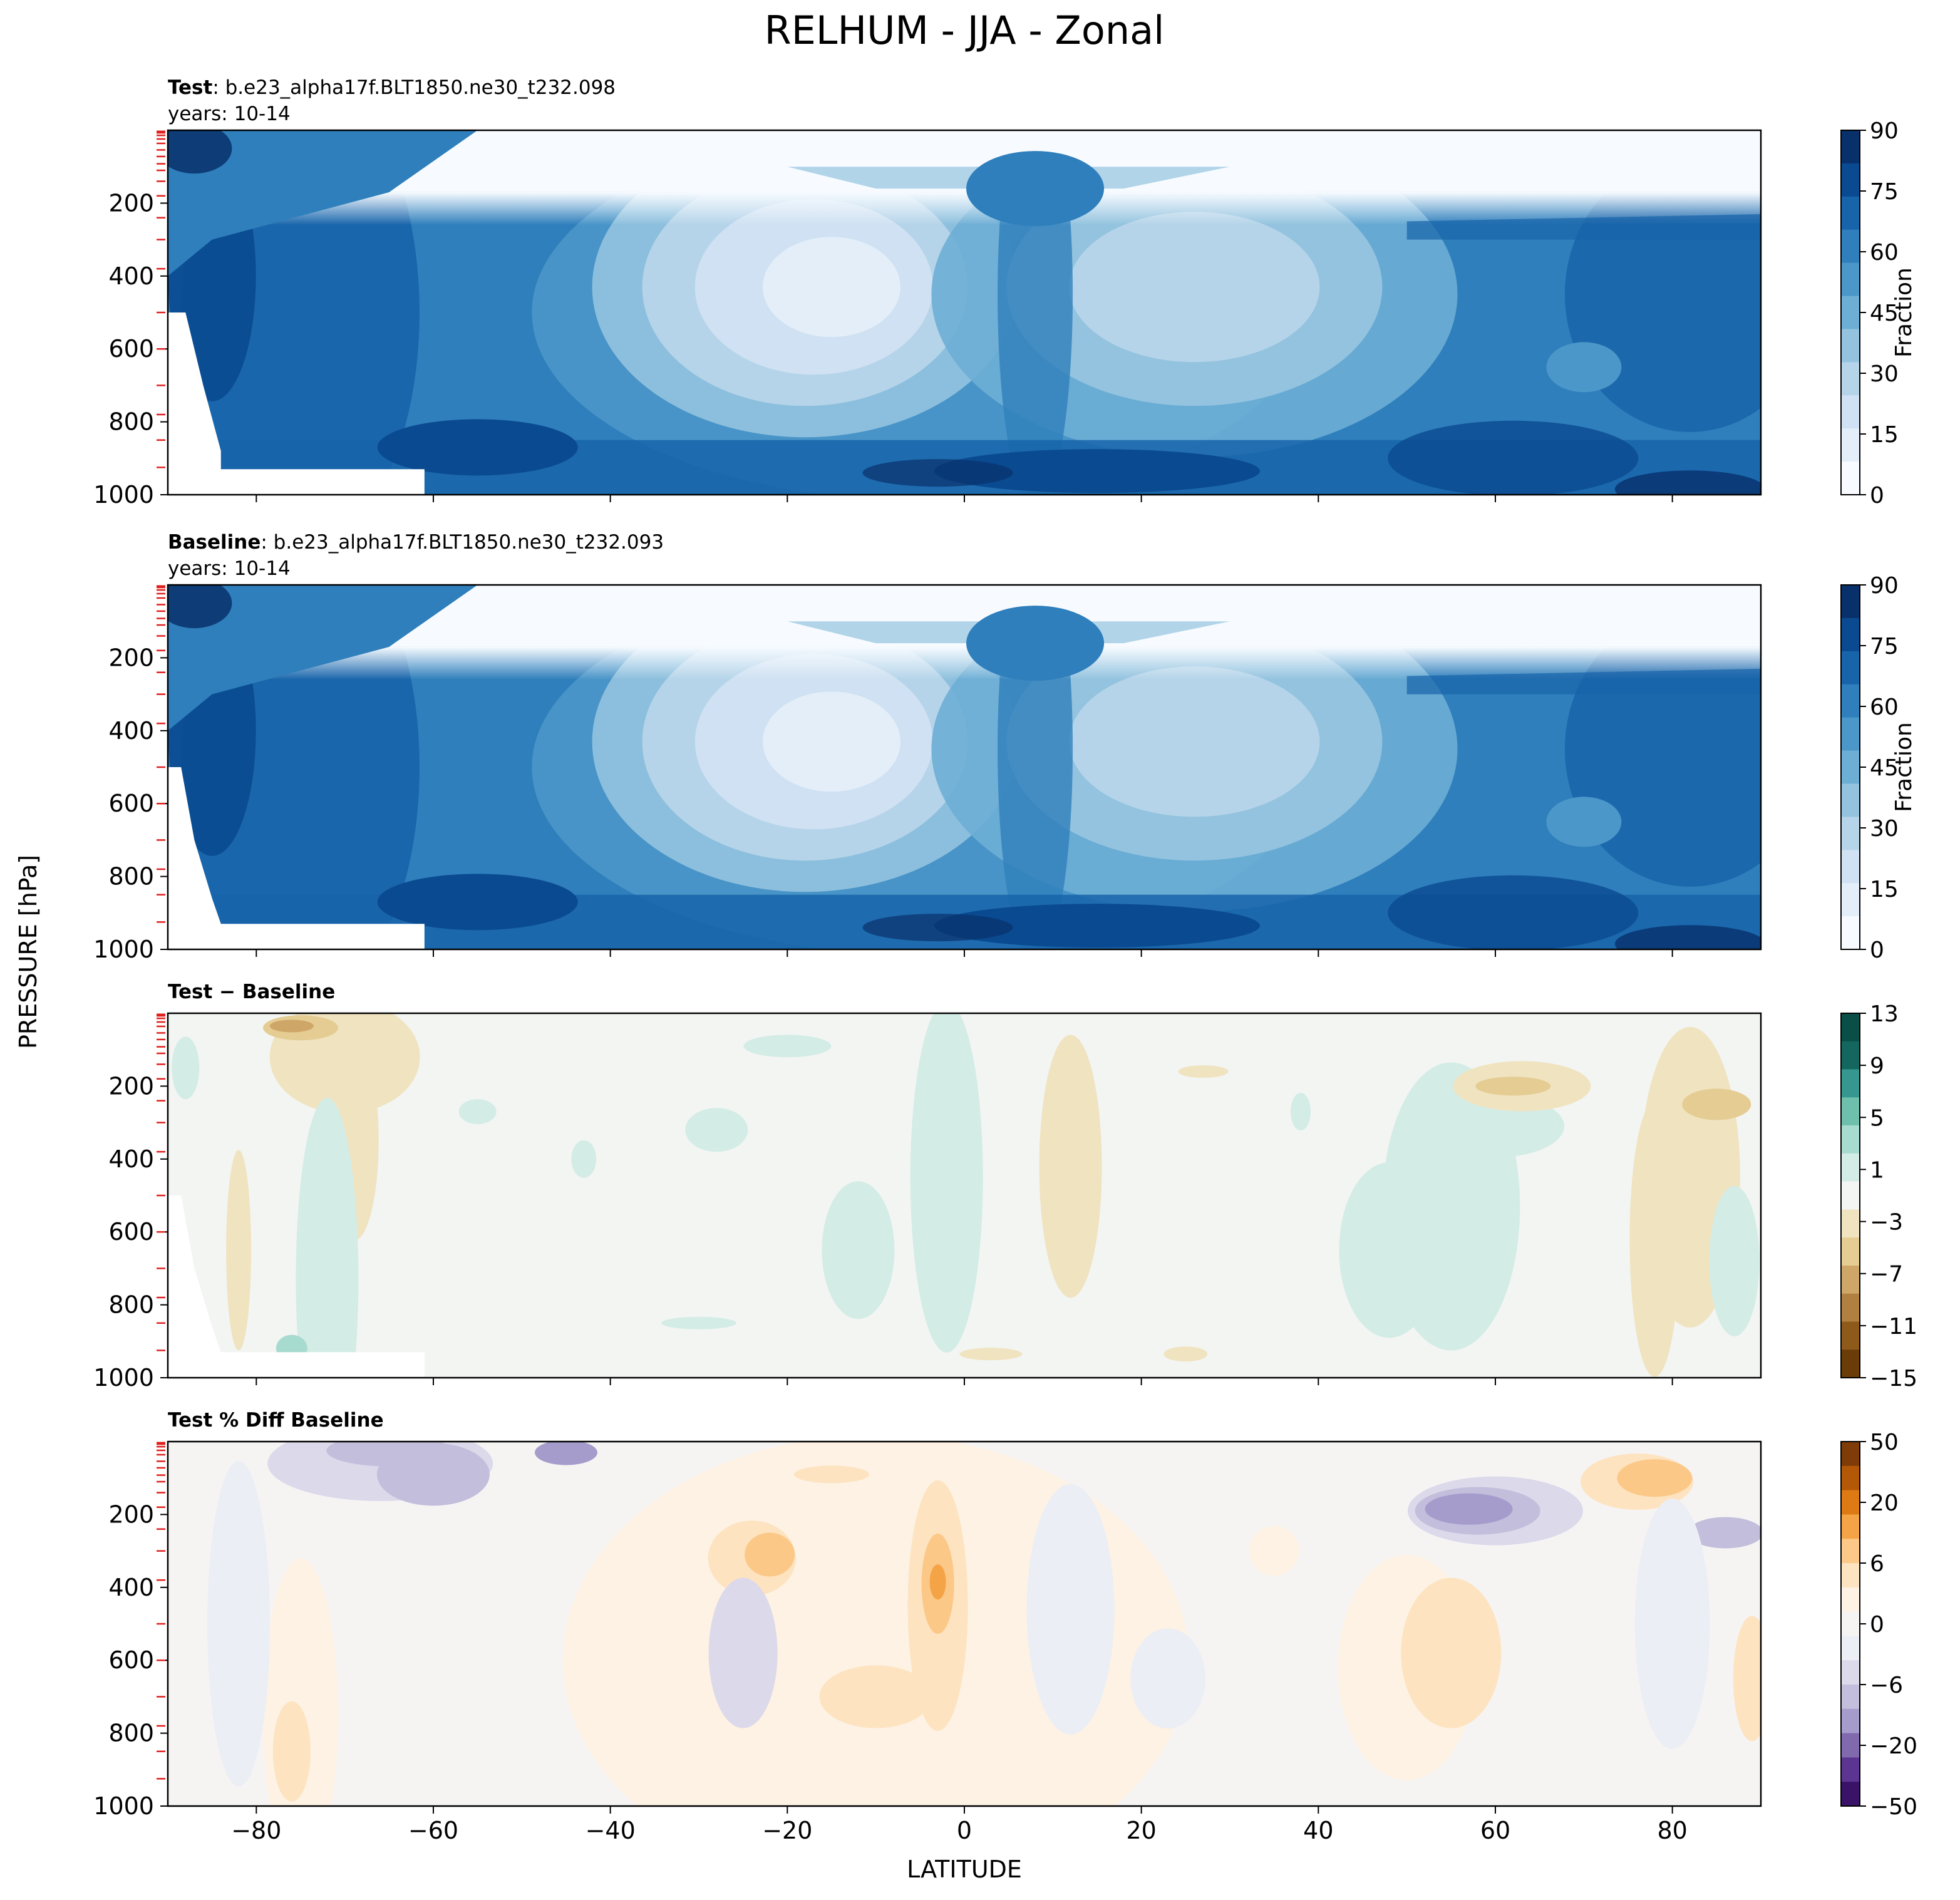 The image size is (1960, 1900). I want to click on colorbar: 50 20 6 0 −6 −20 −50, so click(1878, 1625).